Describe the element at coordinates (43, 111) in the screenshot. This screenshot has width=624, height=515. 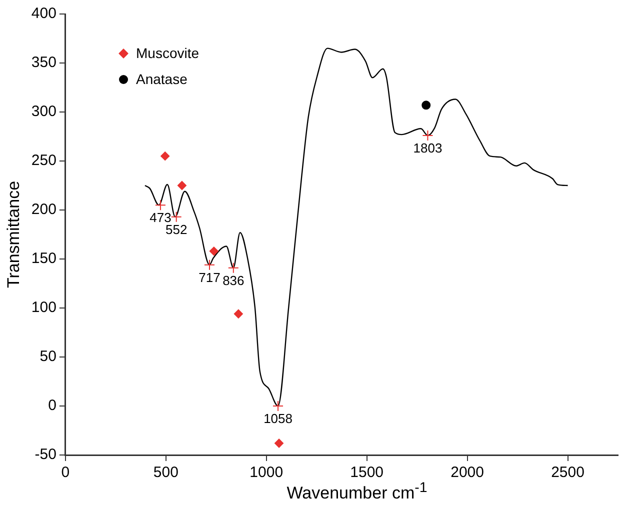
I see `y-tick-label: 300` at that location.